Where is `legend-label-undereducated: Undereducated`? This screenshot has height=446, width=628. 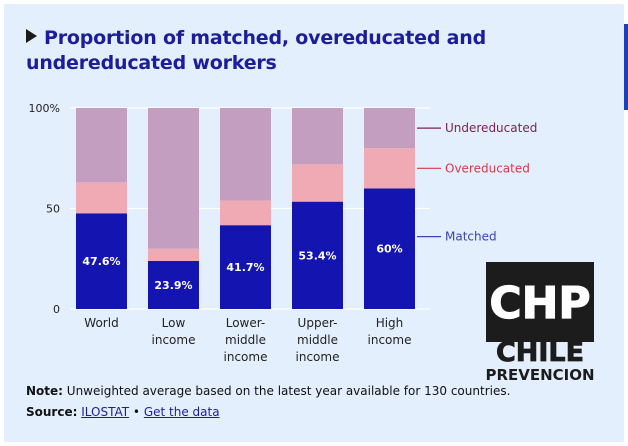
legend-label-undereducated: Undereducated is located at coordinates (491, 128).